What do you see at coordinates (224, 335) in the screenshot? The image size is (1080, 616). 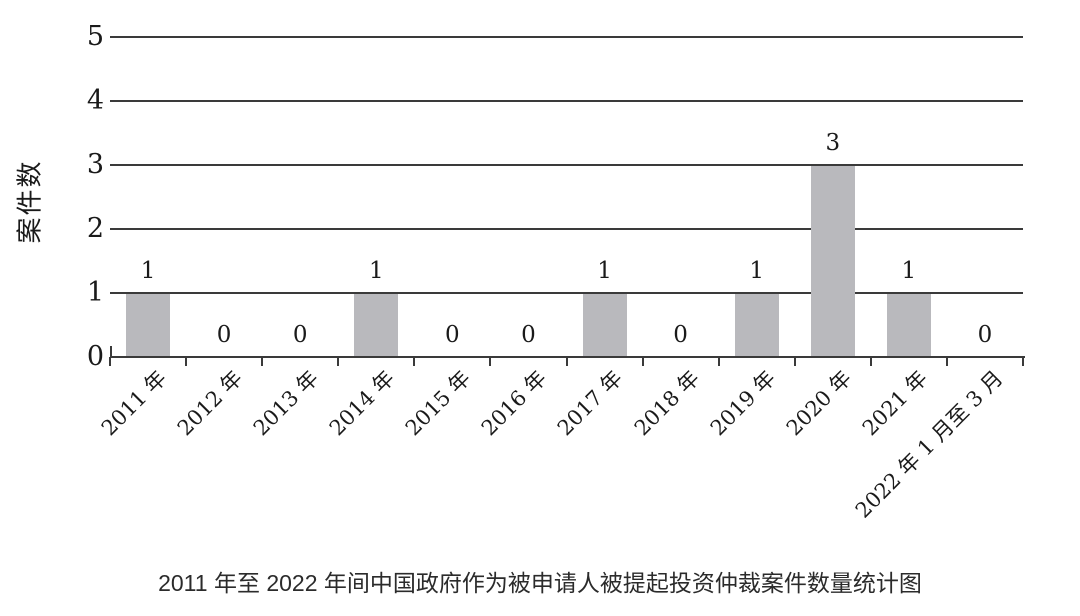 I see `value-label-2: 0` at bounding box center [224, 335].